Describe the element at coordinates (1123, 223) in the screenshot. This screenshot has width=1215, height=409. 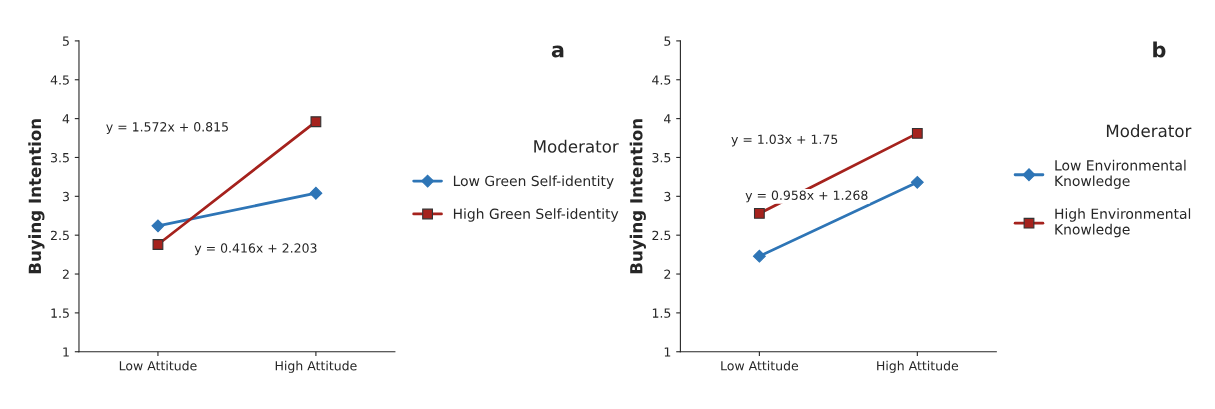
I see `legend-label: High Environmental Knowledge` at that location.